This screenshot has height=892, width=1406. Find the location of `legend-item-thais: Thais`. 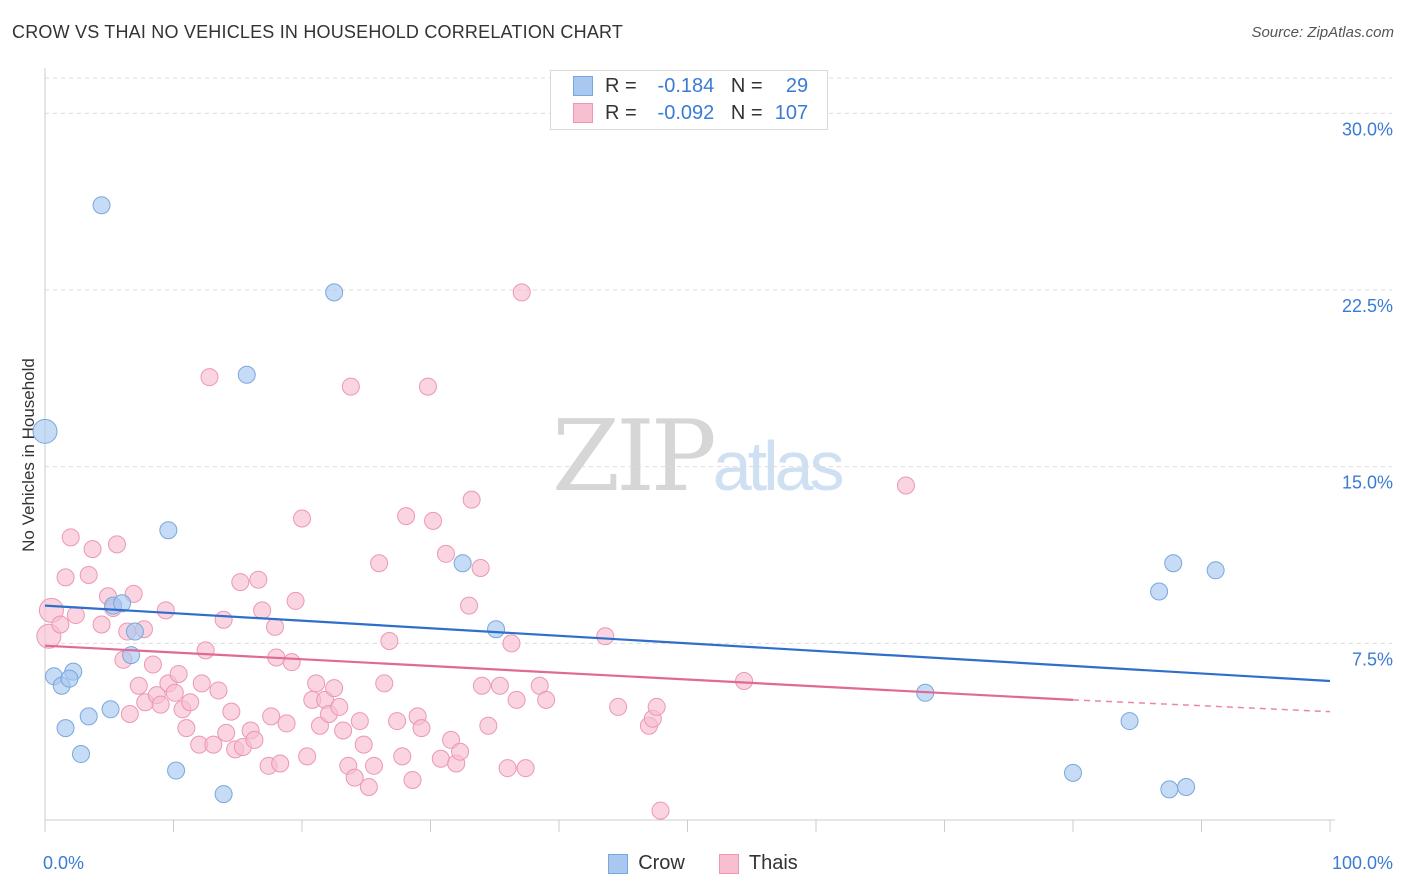

legend-item-thais: Thais is located at coordinates (758, 863).